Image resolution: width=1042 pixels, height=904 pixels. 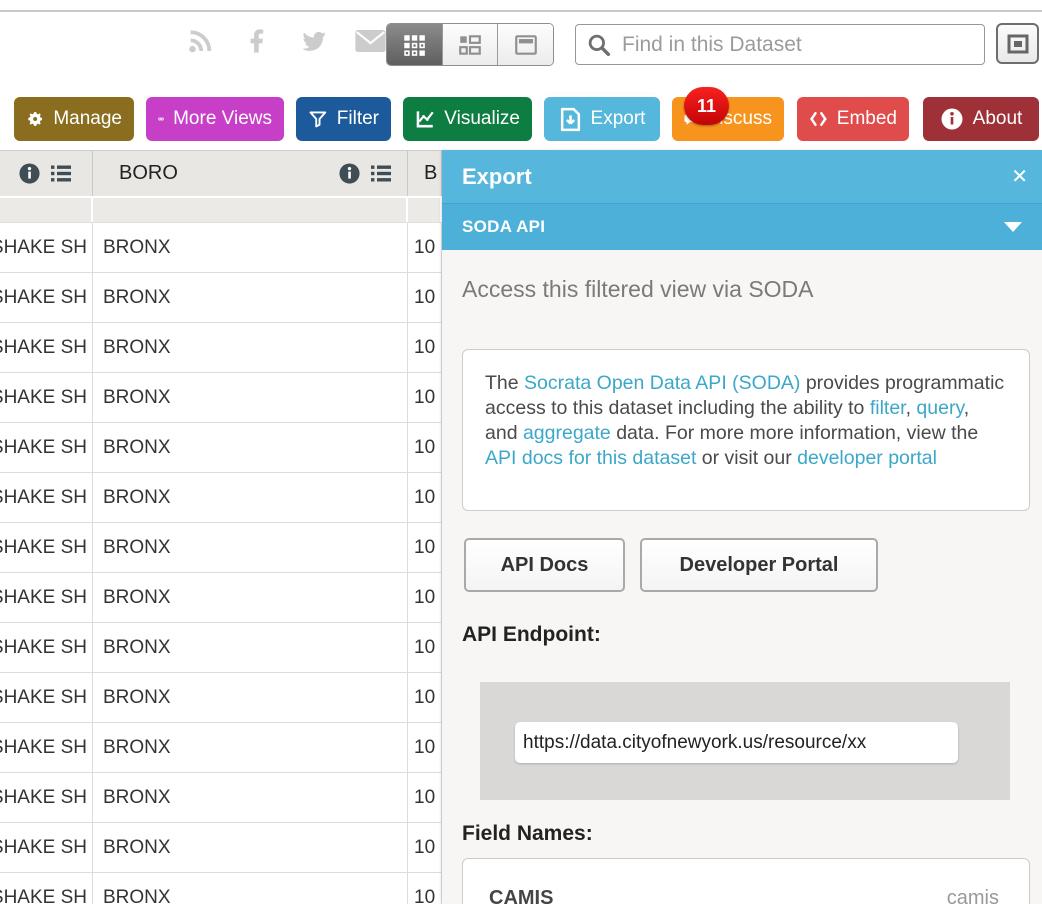 What do you see at coordinates (425, 173) in the screenshot?
I see `column-header-building: B` at bounding box center [425, 173].